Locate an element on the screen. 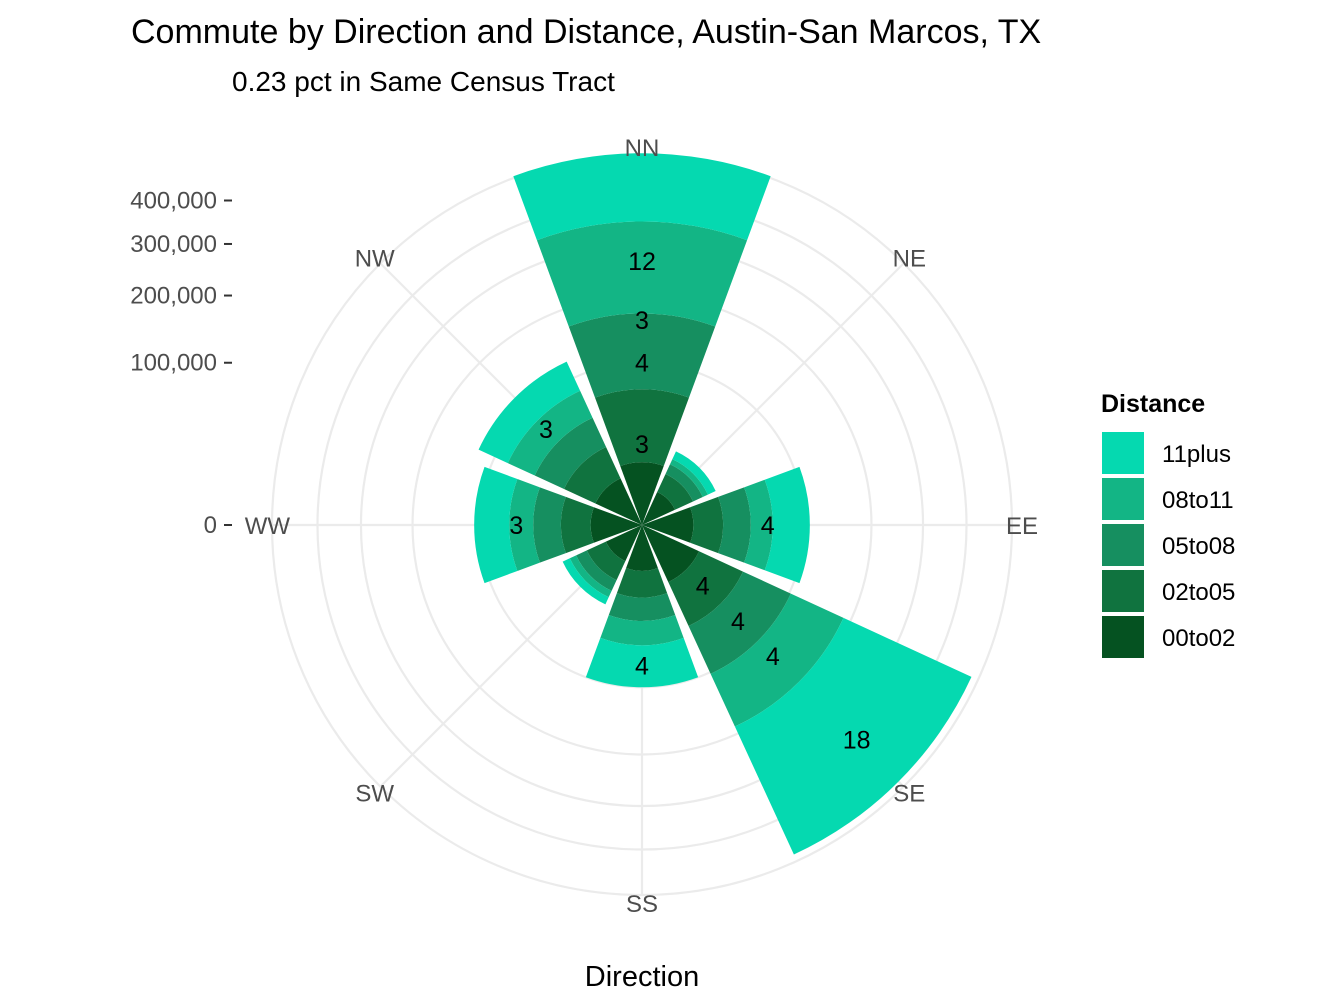  radial-axis: 0 100,000 200,000 300,000 400,000 is located at coordinates (181, 363).